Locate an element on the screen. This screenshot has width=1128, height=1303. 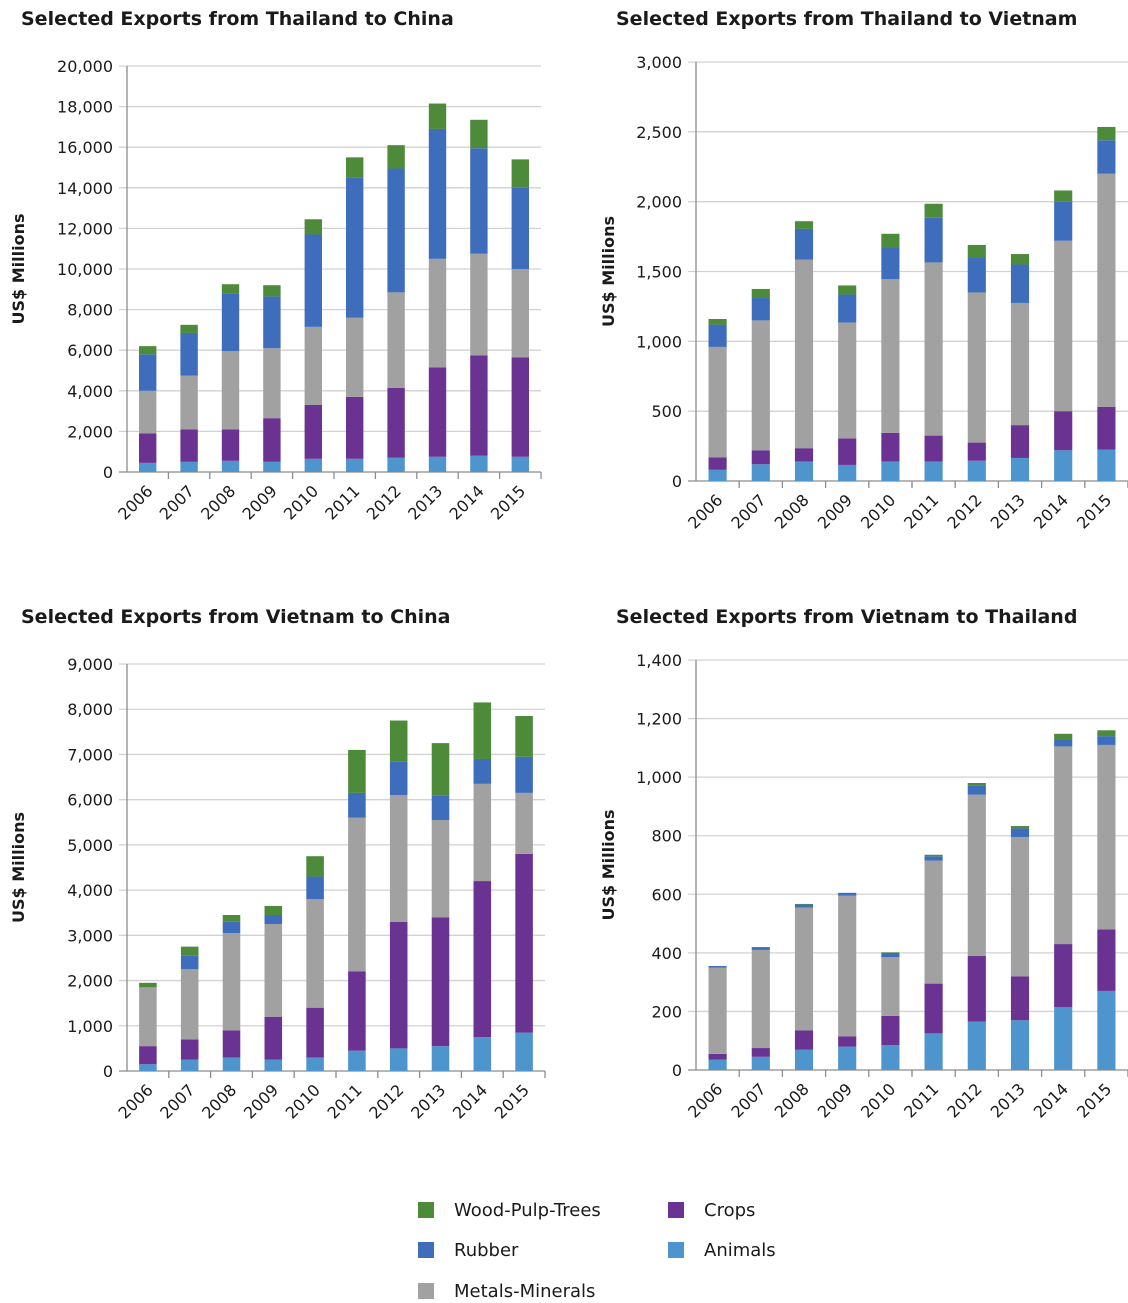
bar-wood-pulp-trees-2015 is located at coordinates (1106, 733).